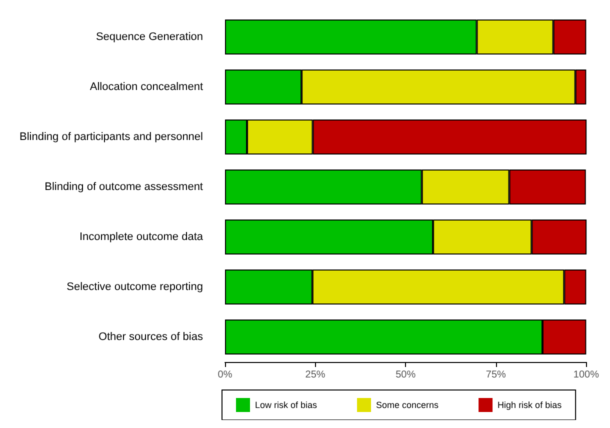 This screenshot has width=610, height=428. I want to click on legend-label: Some concerns, so click(408, 405).